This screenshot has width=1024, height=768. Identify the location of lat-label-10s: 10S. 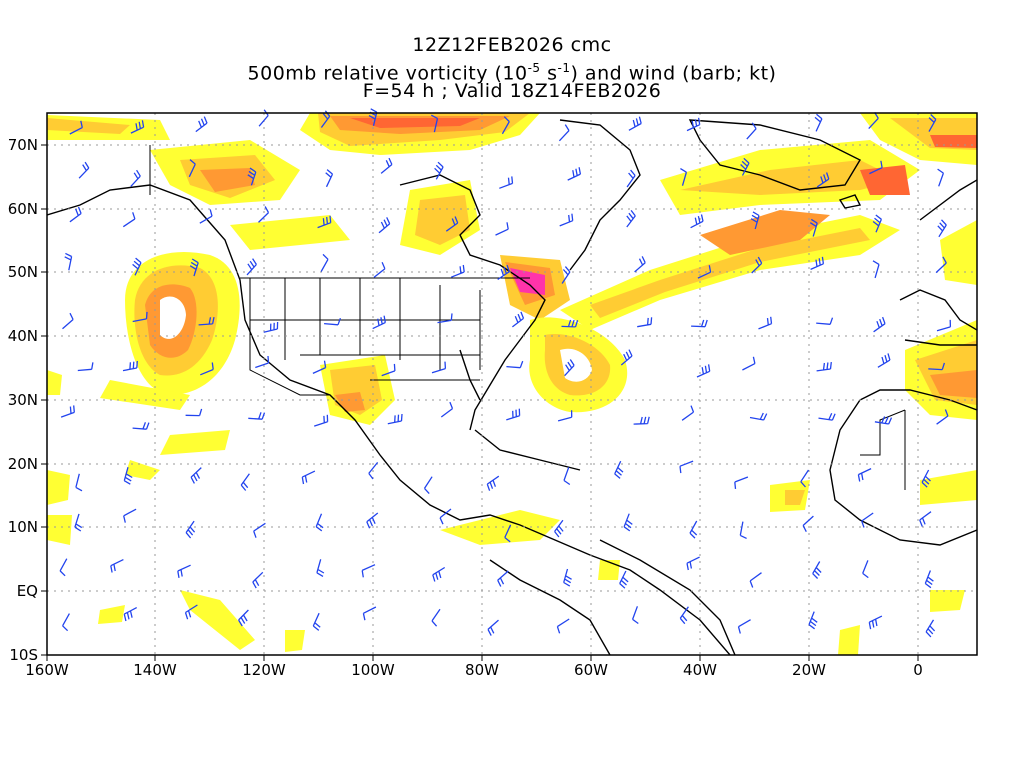
(23, 655).